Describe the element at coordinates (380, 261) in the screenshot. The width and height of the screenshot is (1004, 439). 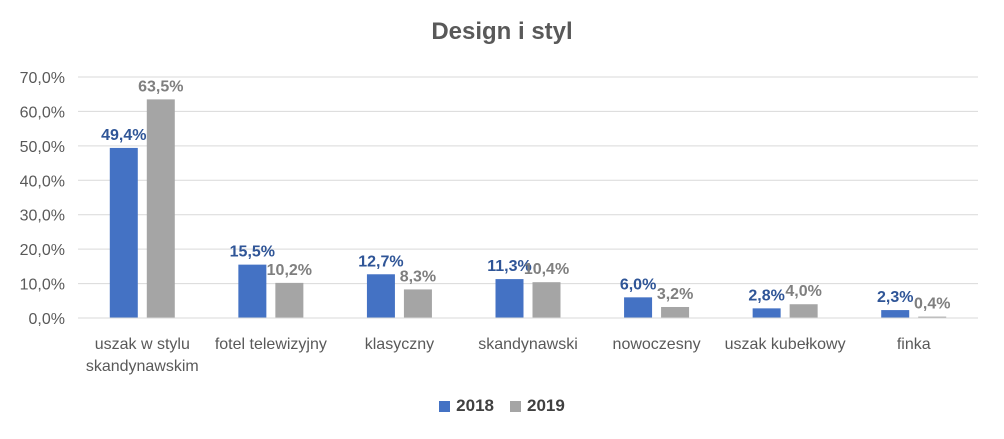
I see `data-label-2018: 12,7%` at that location.